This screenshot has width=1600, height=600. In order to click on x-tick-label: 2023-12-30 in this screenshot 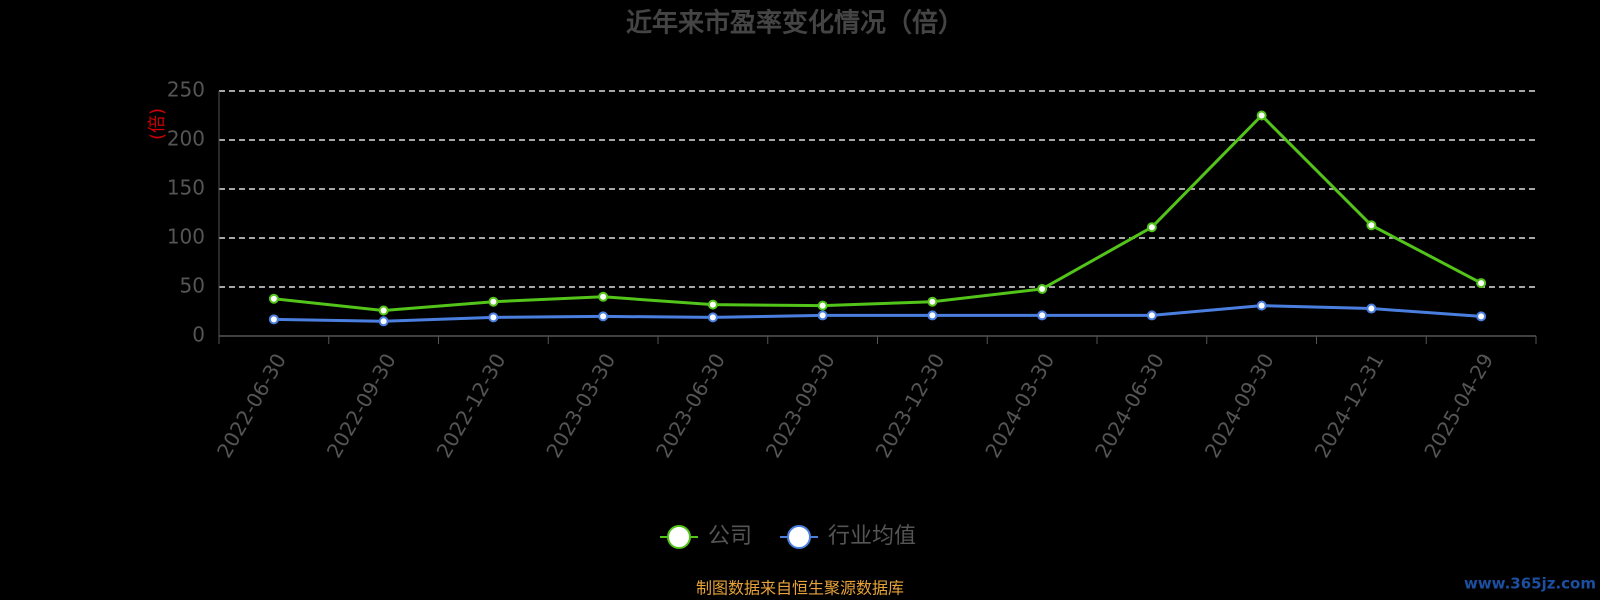, I will do `click(910, 405)`.